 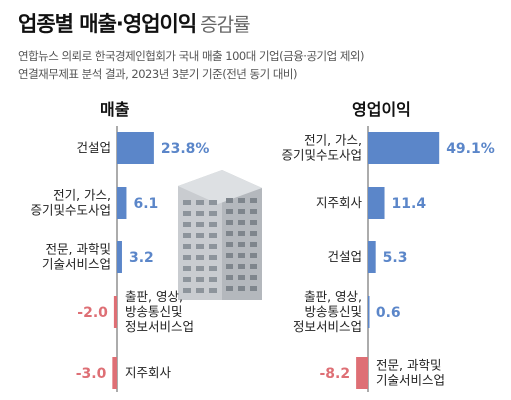 I want to click on sales-category-label-3: 출판, 영상, 방송통신및 정보서비스업, so click(x=159, y=311).